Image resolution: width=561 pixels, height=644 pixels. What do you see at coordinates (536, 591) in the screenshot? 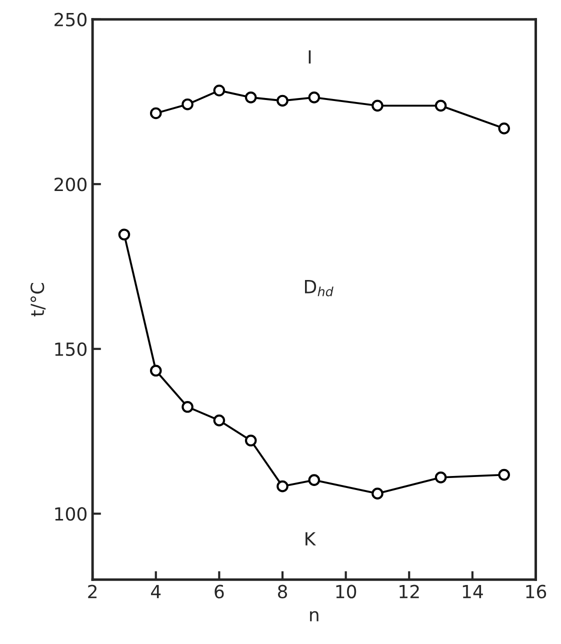
I see `x-tick-label: 16` at bounding box center [536, 591].